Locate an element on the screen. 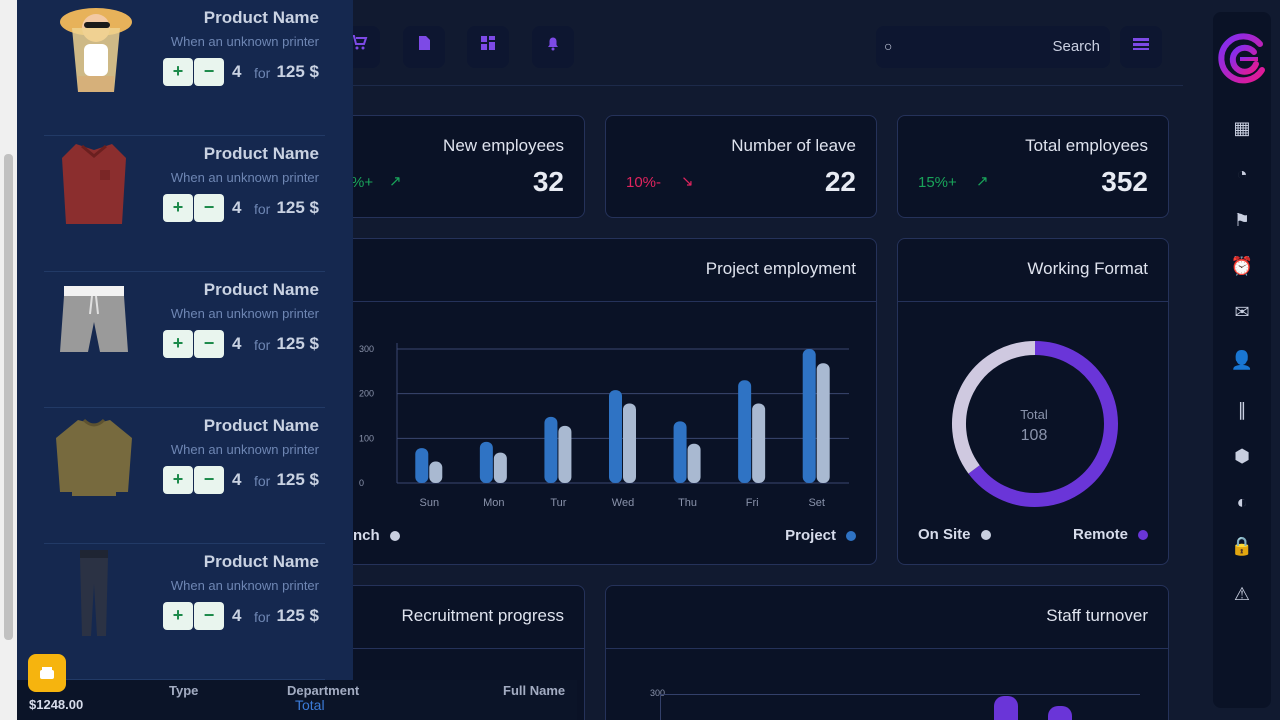 The width and height of the screenshot is (1280, 720). flag-icon: ⚑ is located at coordinates (1242, 220).